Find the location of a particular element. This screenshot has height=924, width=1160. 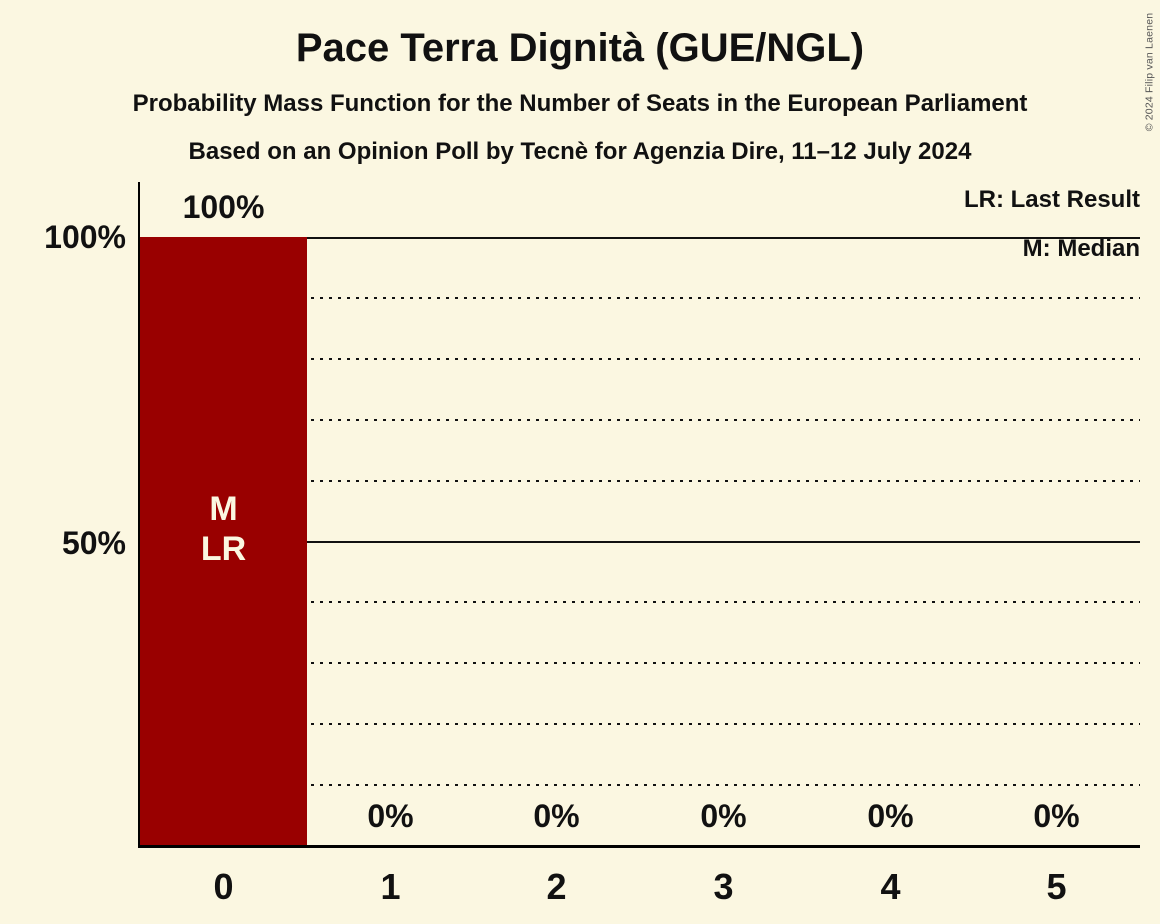

x-axis-tick-2: 2 is located at coordinates (556, 886).